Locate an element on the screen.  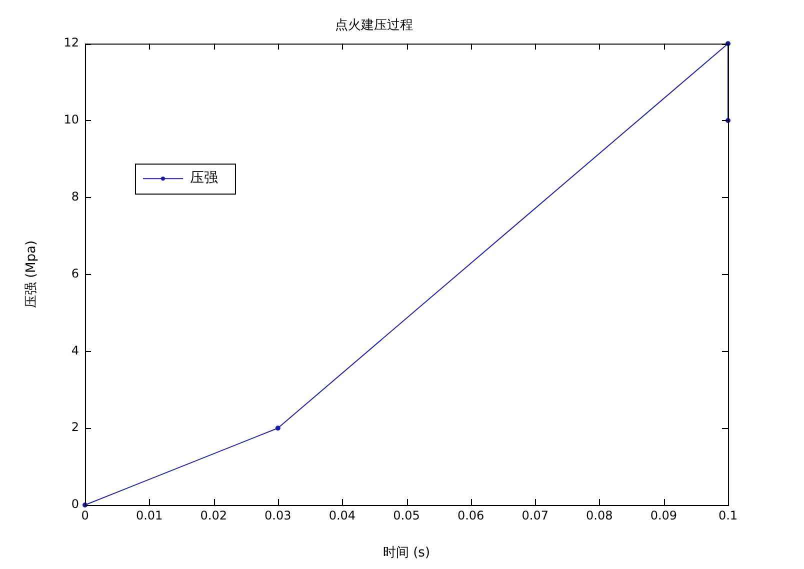
x-tick-label: 0.03 is located at coordinates (278, 515).